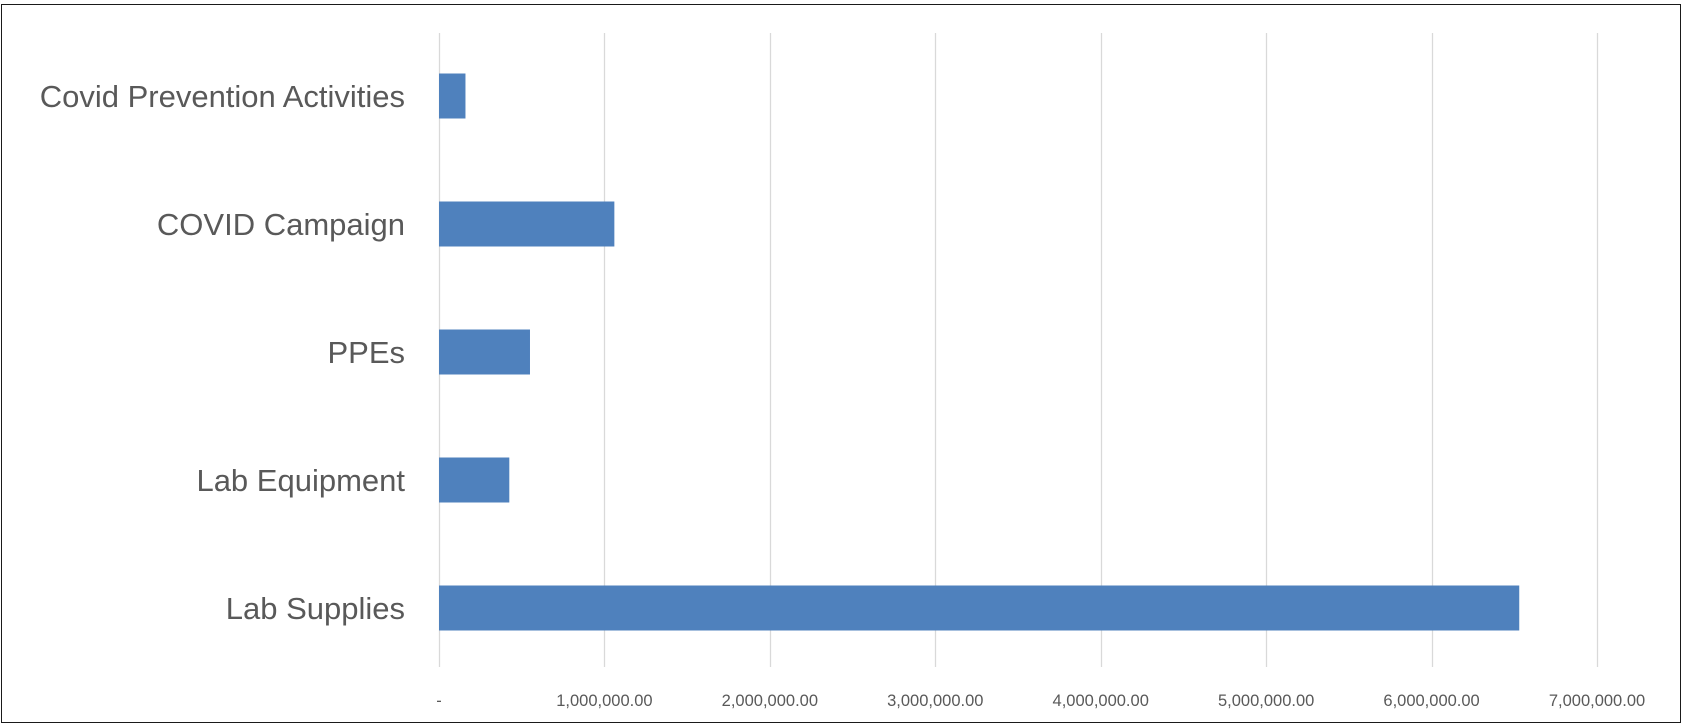  Describe the element at coordinates (935, 701) in the screenshot. I see `x-tick-label: 3,000,000.00` at that location.